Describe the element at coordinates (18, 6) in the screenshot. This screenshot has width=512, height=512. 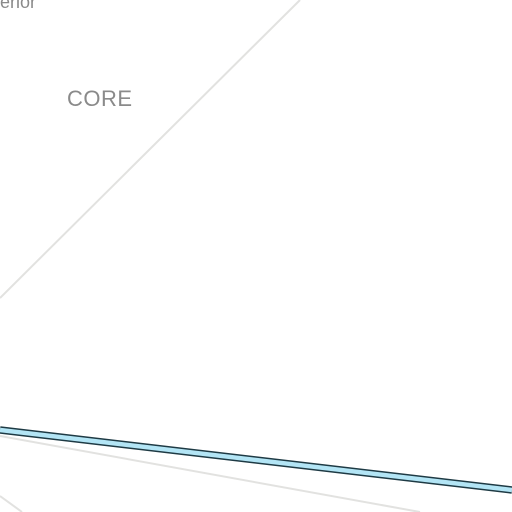
I see `map-label-top: ifterior` at that location.